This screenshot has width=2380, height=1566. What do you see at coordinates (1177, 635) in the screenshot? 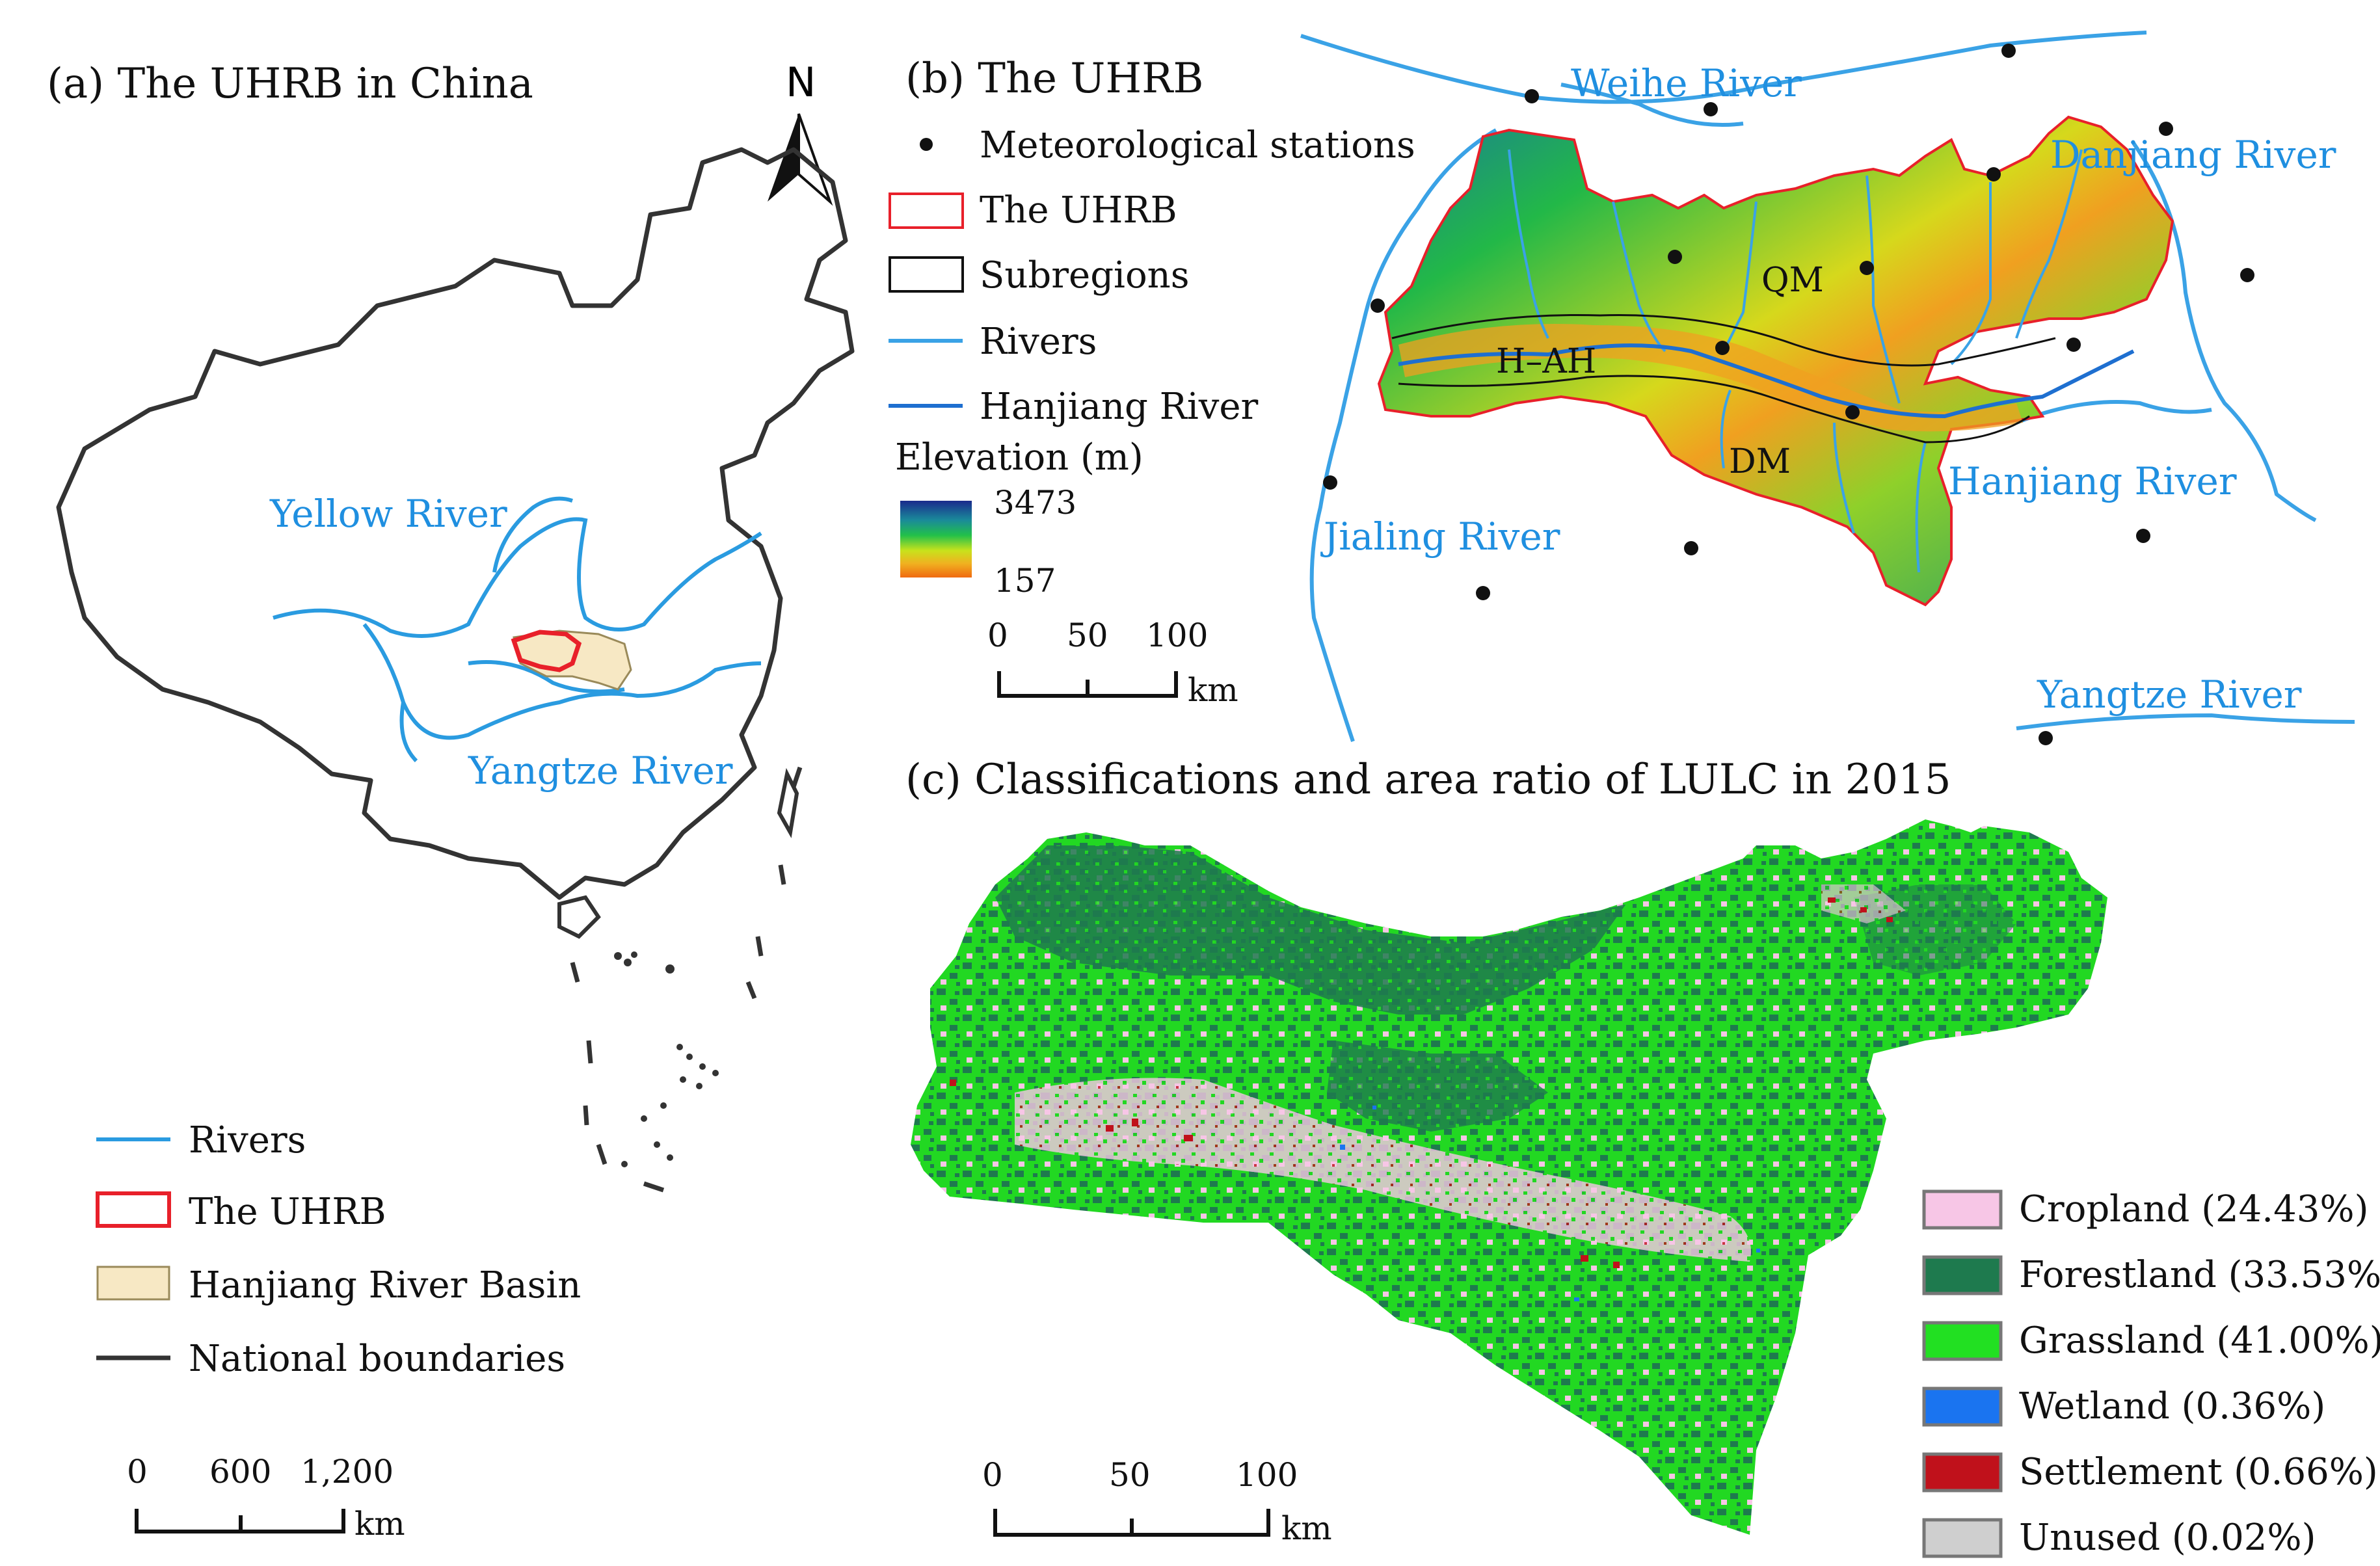
I see `scale-b-tick-2: 100` at bounding box center [1177, 635].